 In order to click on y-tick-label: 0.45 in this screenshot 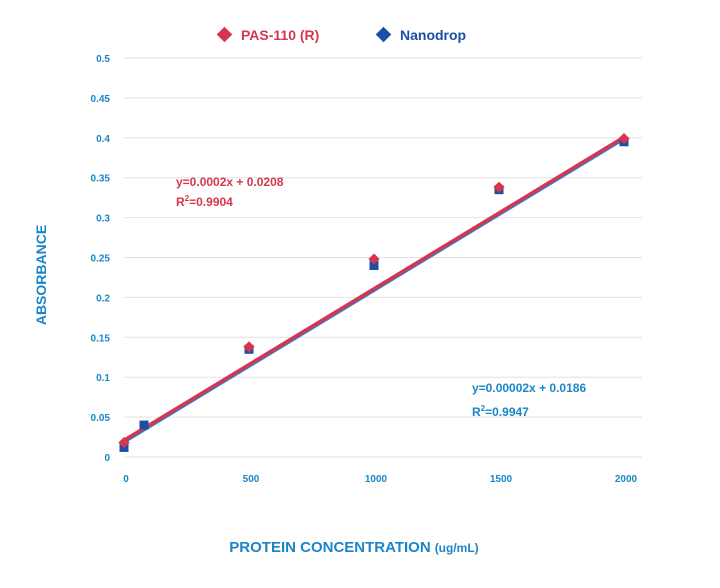, I will do `click(101, 99)`.